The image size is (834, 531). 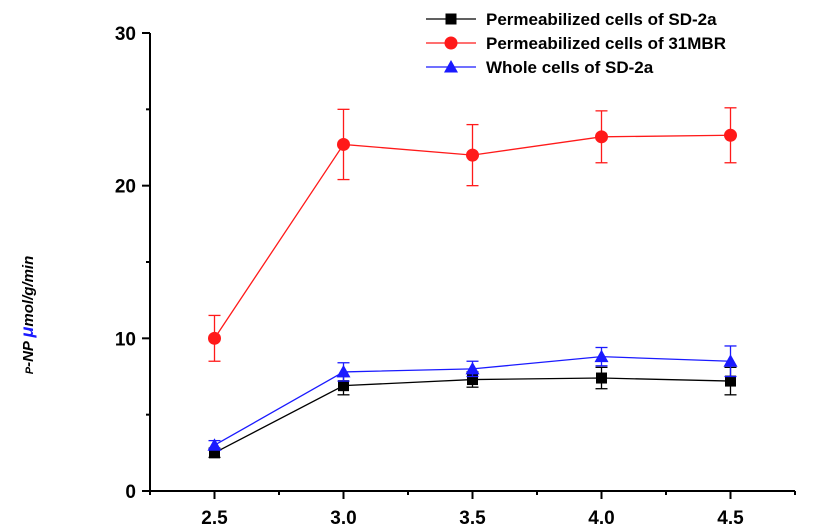 I want to click on y-axis-label: P-NP μmol/g/min, so click(x=27, y=315).